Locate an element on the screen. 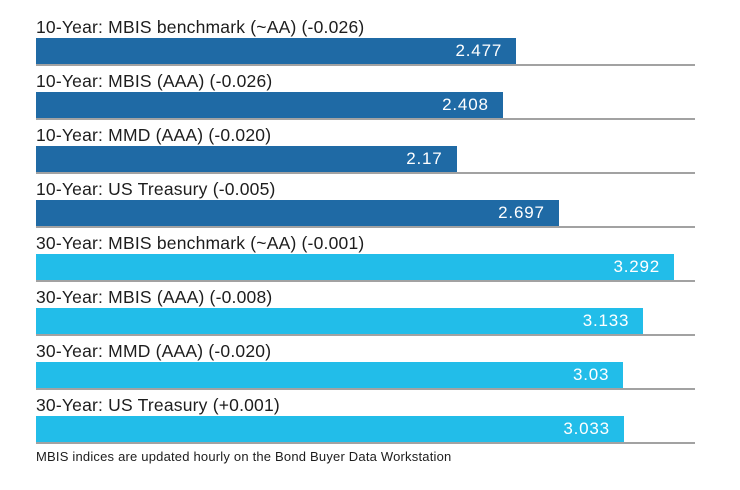 The width and height of the screenshot is (740, 490). bar-track: 3.292 is located at coordinates (365, 268).